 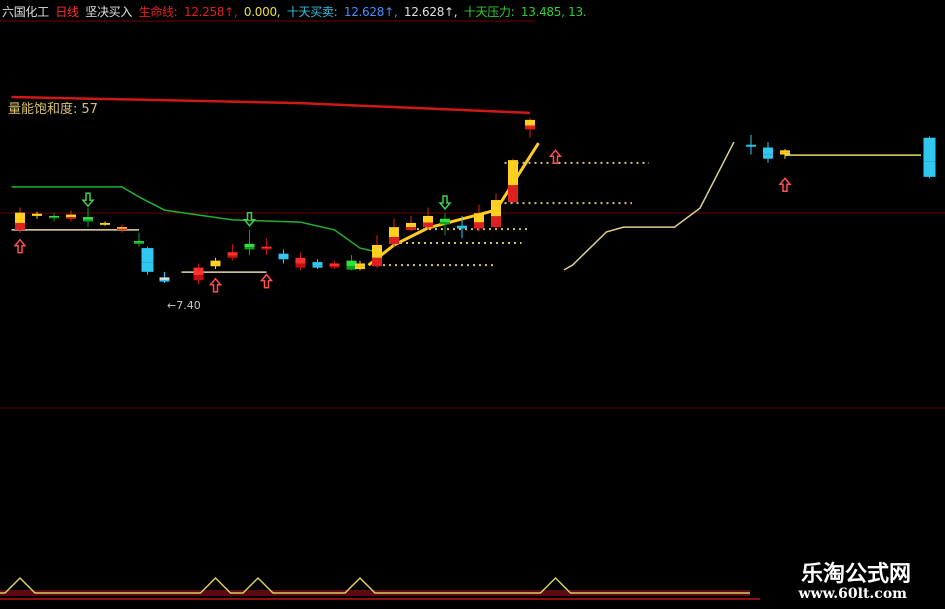 I want to click on right-curve, so click(x=649, y=206).